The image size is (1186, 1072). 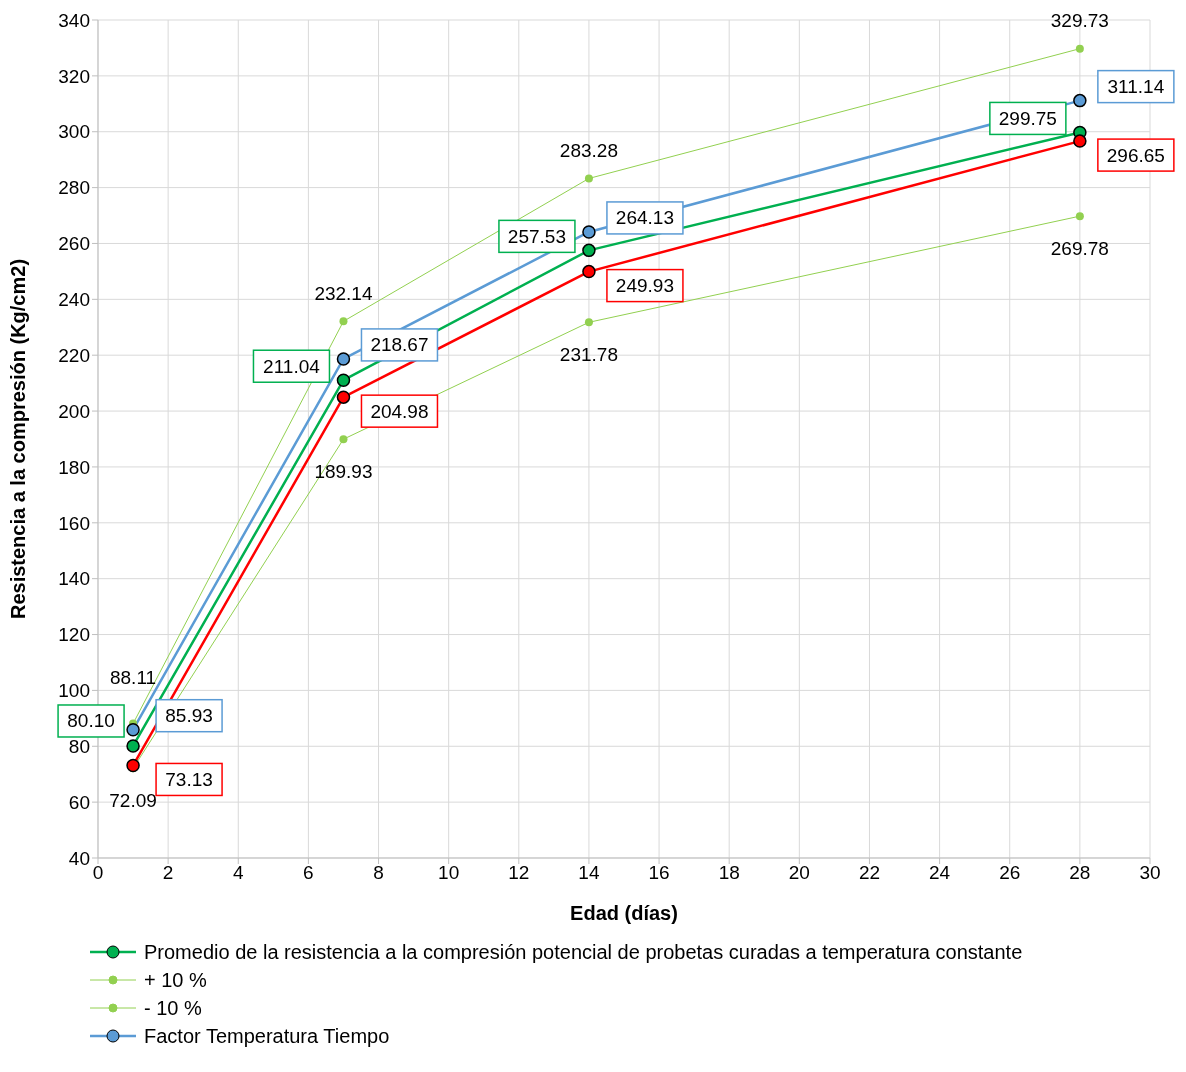 What do you see at coordinates (1079, 21) in the screenshot?
I see `data-label: 329.73` at bounding box center [1079, 21].